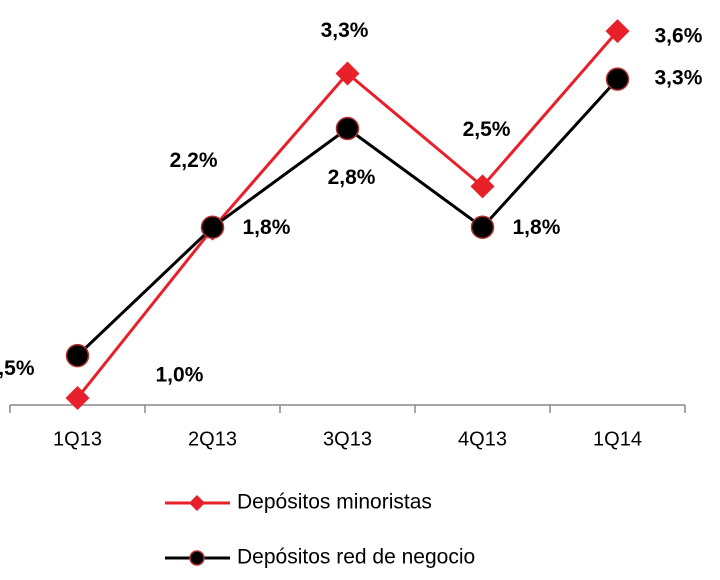  Describe the element at coordinates (17, 368) in the screenshot. I see `data-label: 0,5%` at that location.